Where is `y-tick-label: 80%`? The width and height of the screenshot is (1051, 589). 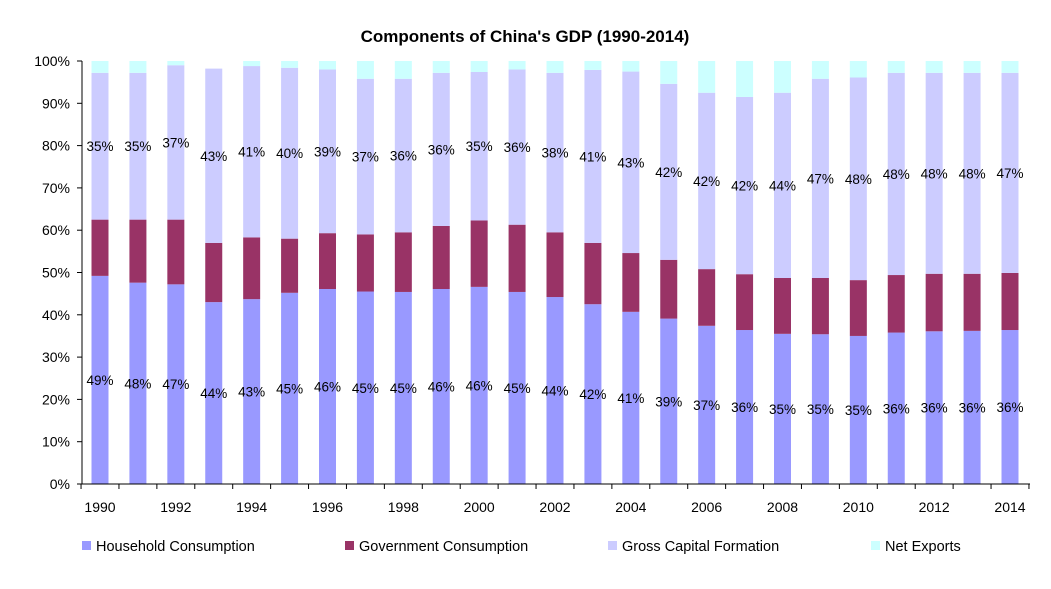
y-tick-label: 80% is located at coordinates (56, 146).